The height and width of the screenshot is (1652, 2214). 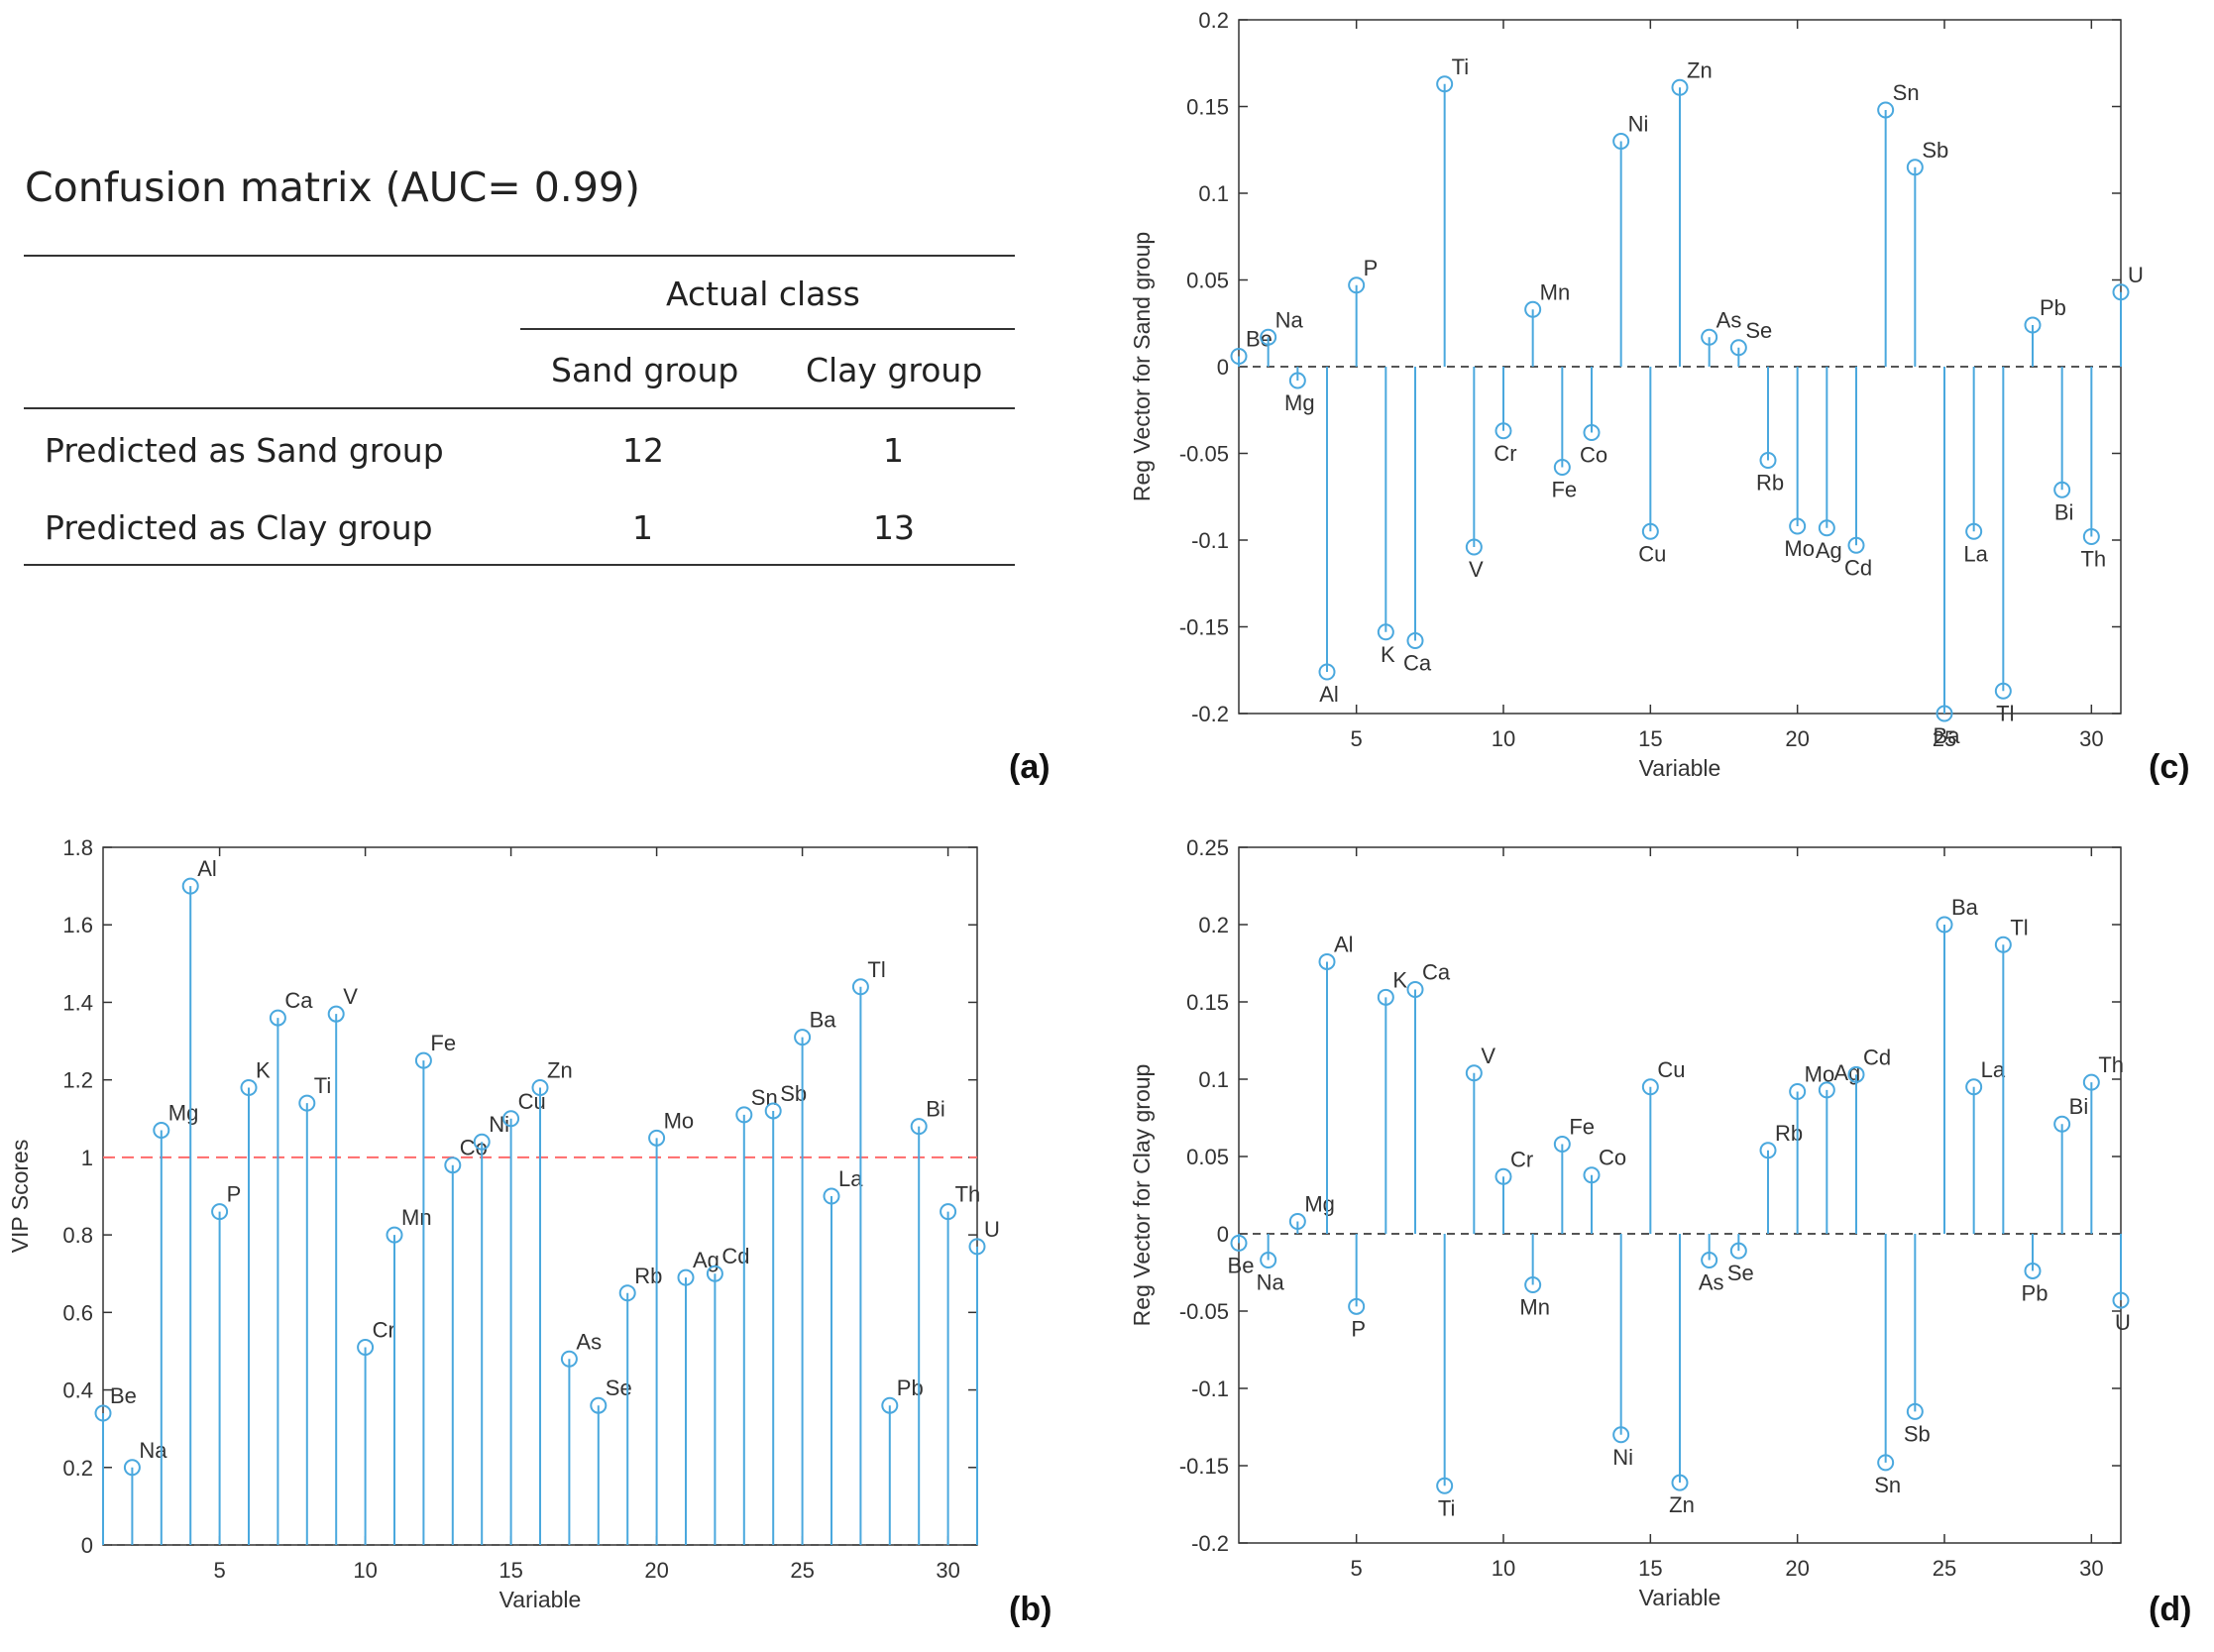 I want to click on element-label: K, so click(x=263, y=1069).